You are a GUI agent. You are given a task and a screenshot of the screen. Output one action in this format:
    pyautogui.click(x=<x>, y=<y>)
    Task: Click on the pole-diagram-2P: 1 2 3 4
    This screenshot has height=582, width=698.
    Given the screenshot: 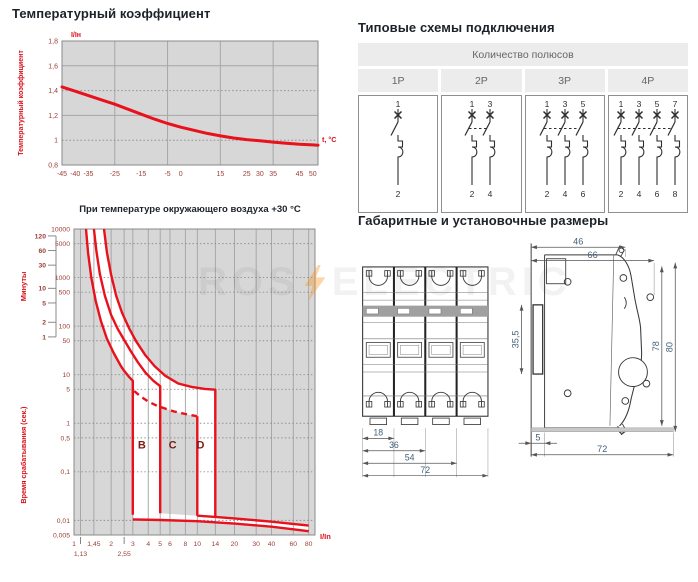 What is the action you would take?
    pyautogui.click(x=480, y=149)
    